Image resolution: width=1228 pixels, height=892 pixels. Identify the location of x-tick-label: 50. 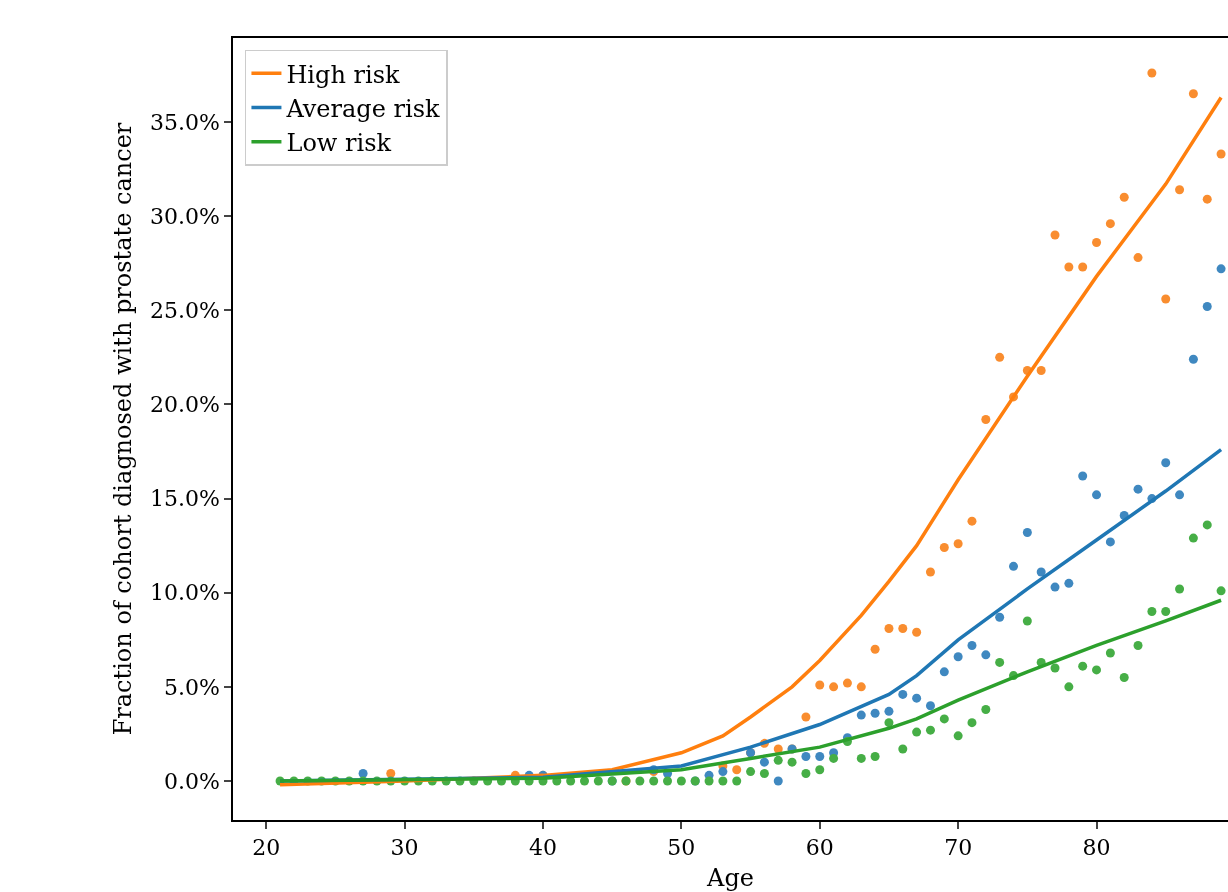
(681, 848).